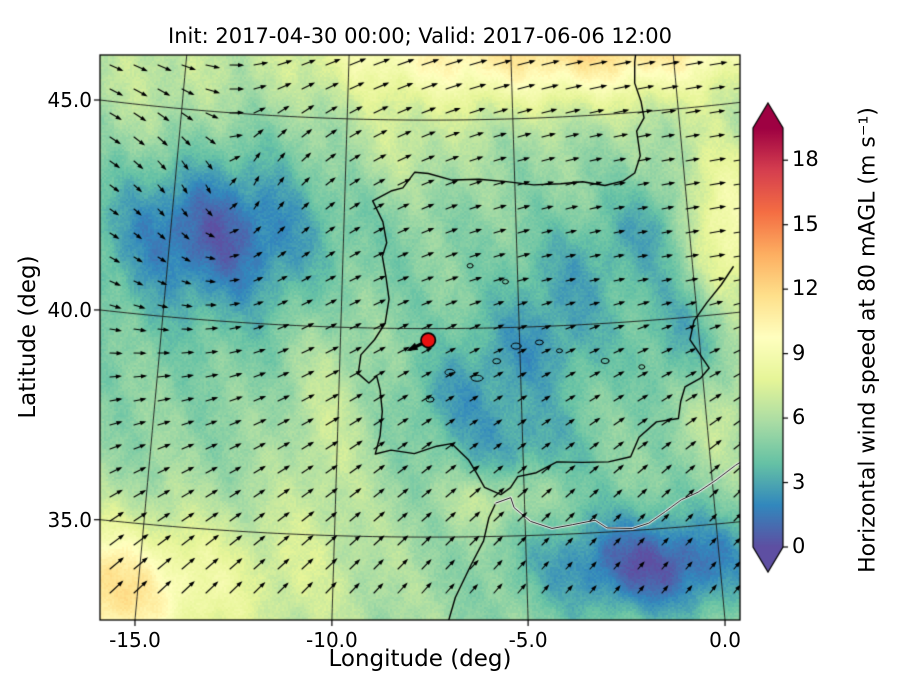 This screenshot has height=700, width=900. Describe the element at coordinates (799, 352) in the screenshot. I see `colorbar-tick-label: 9` at that location.